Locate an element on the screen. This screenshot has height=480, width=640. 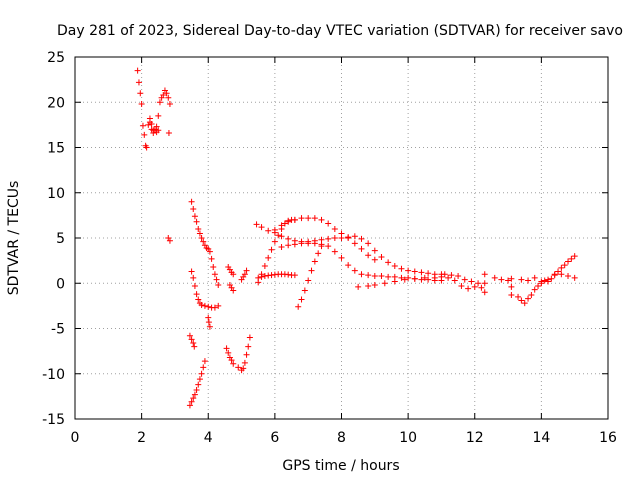
series-neg-column is located at coordinates (197, 383).